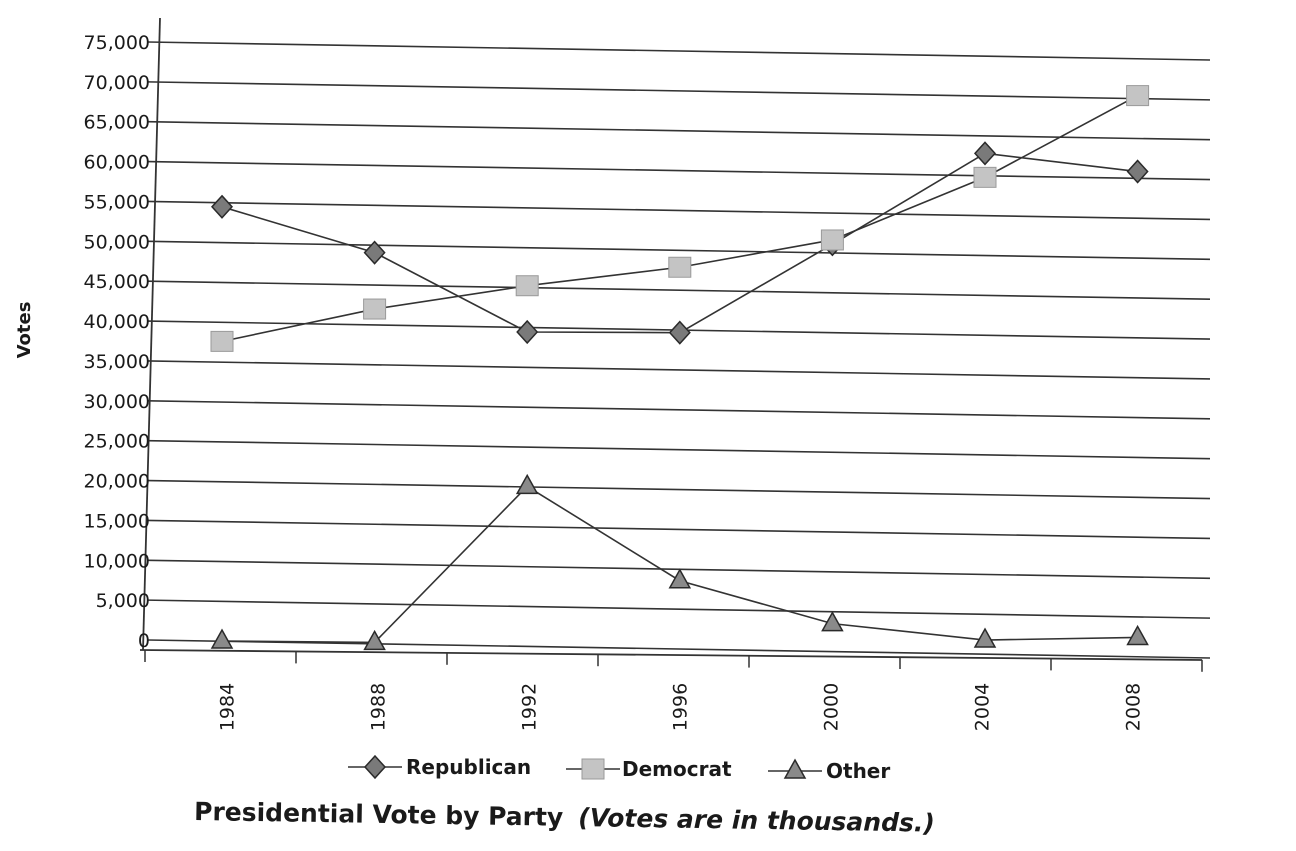 The image size is (1296, 851). I want to click on legend-marker-other, so click(795, 768).